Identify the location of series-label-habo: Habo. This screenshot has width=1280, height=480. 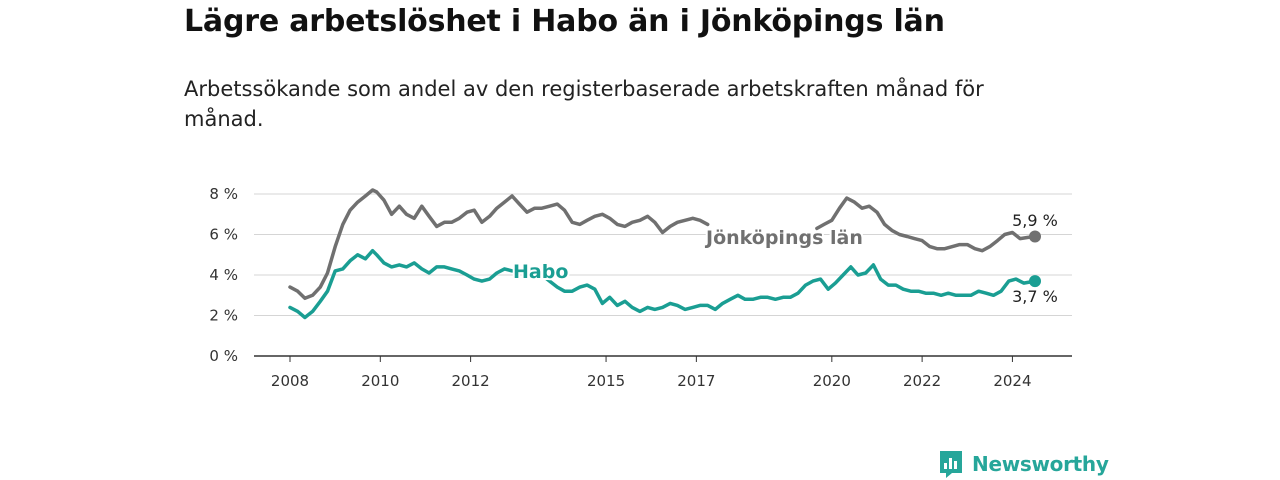
(540, 272).